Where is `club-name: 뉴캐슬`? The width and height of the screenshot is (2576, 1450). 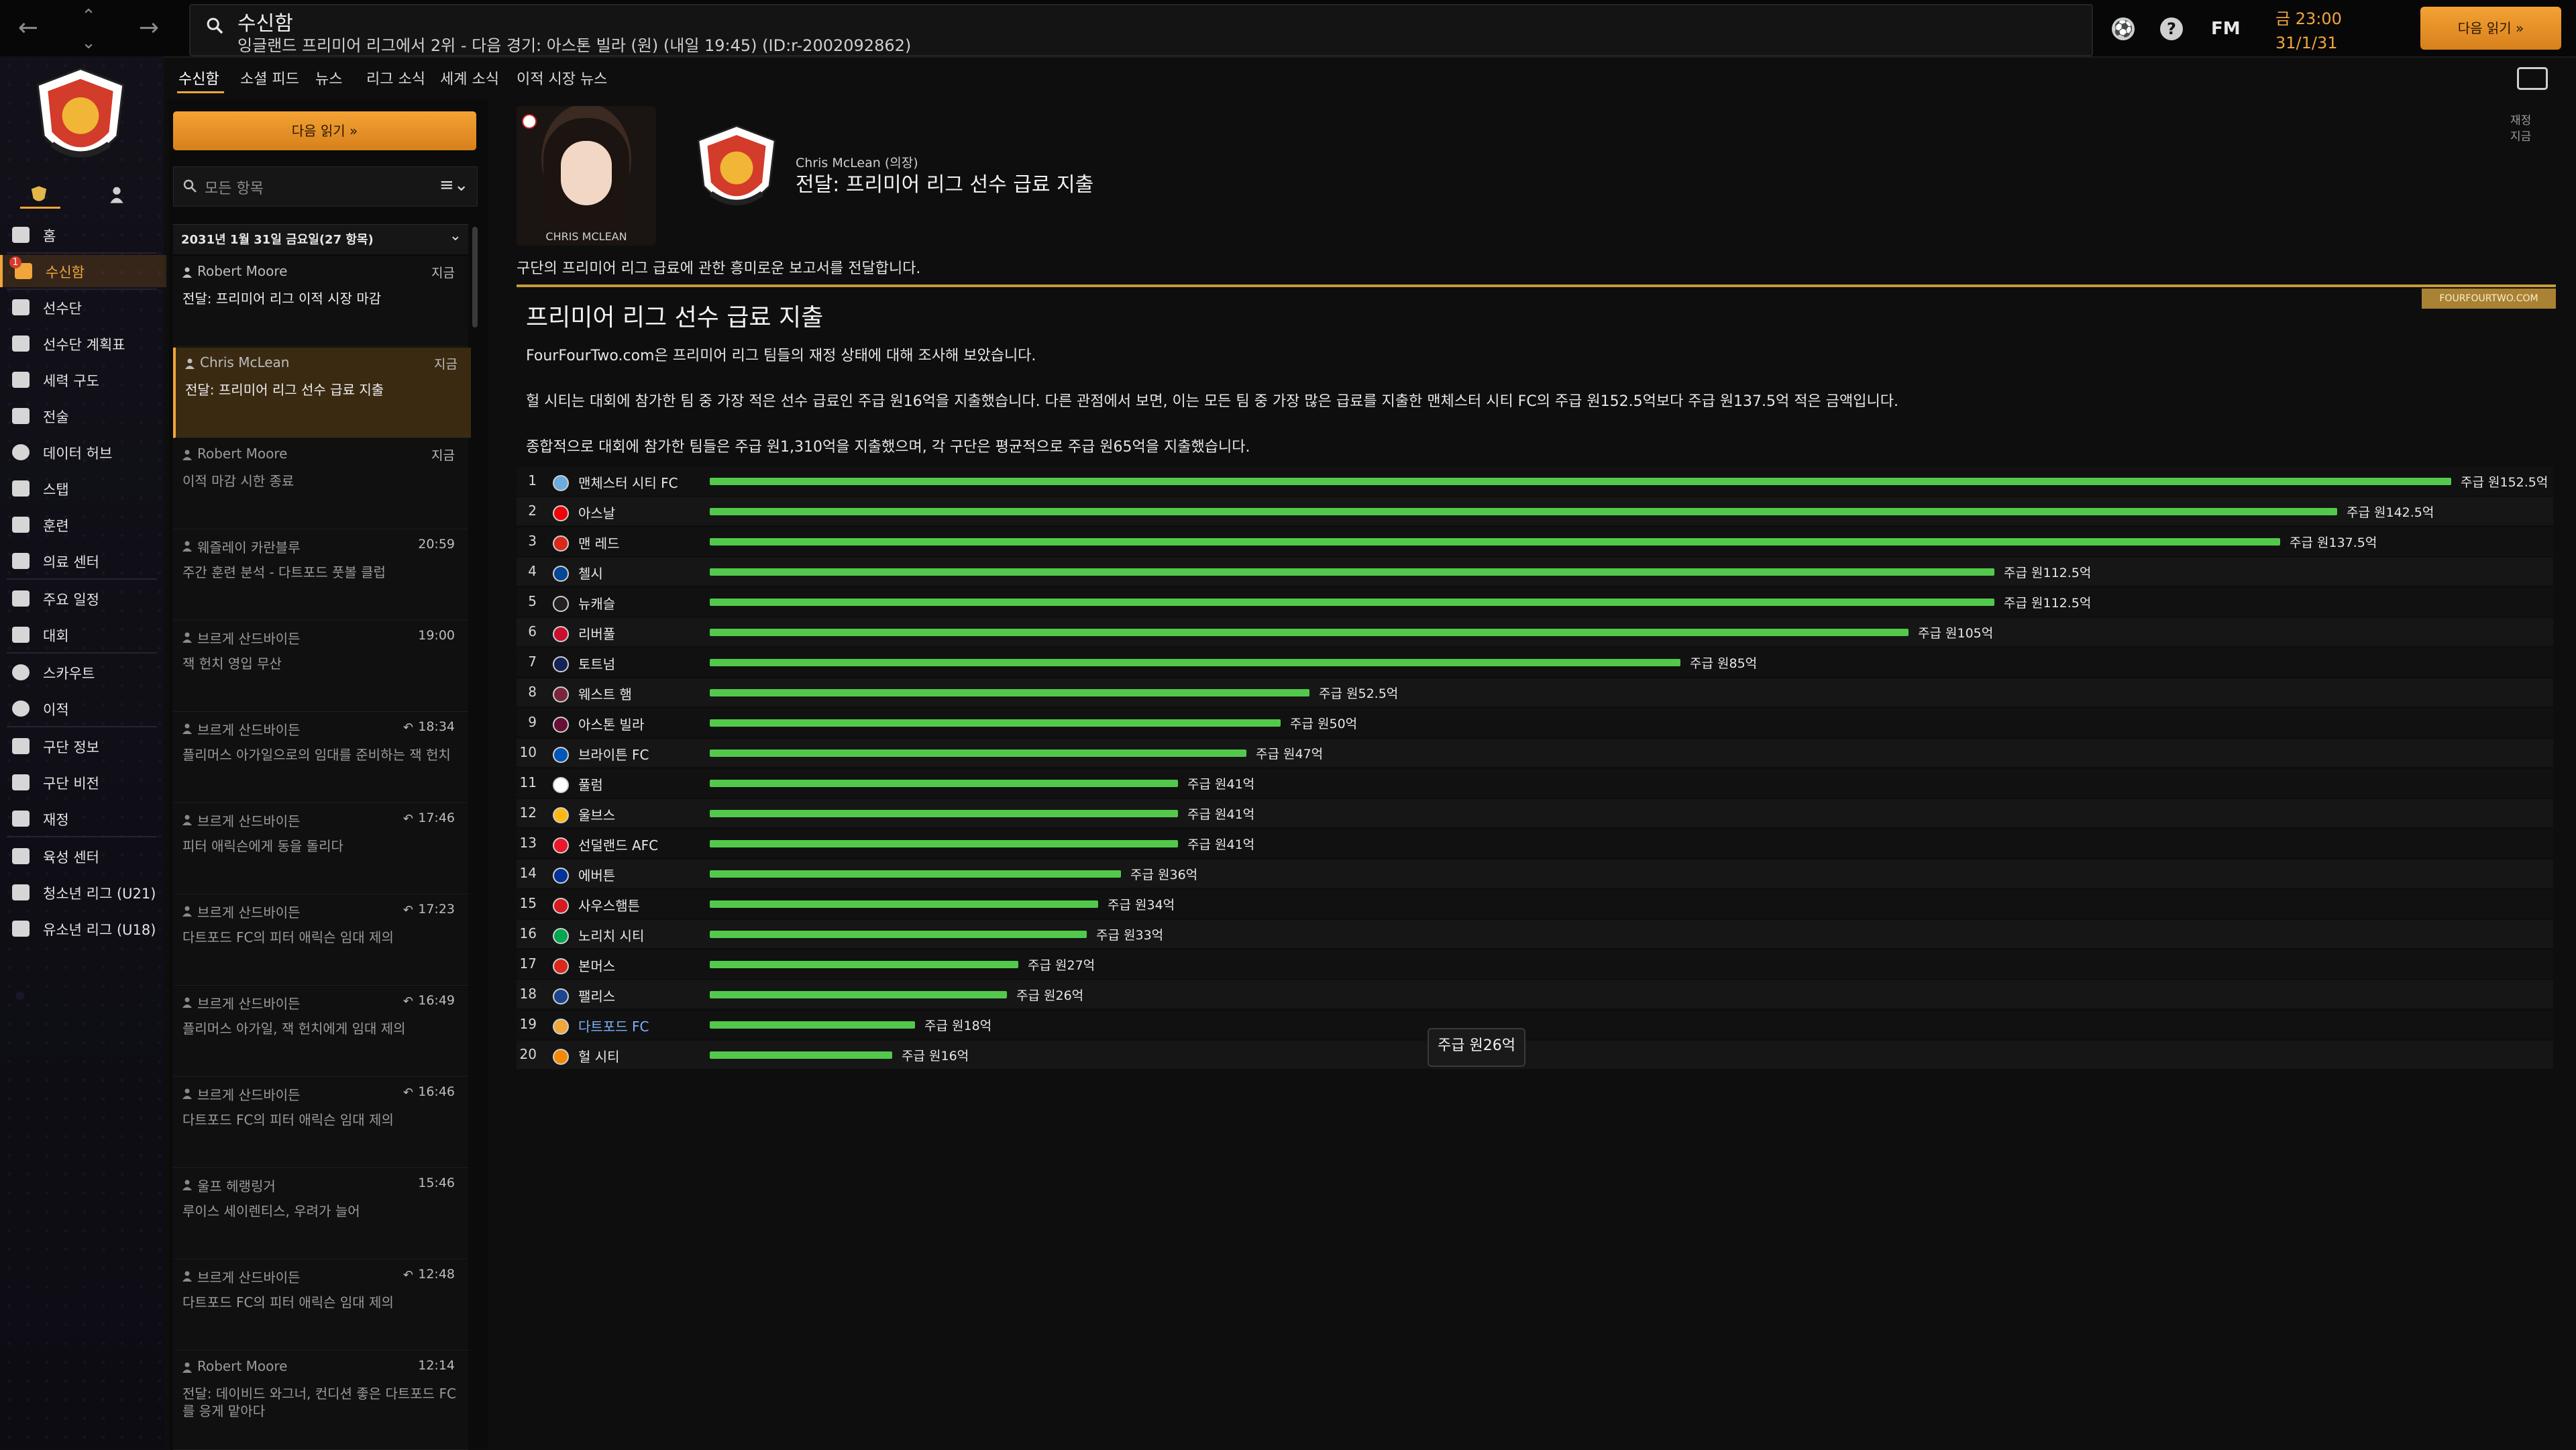
club-name: 뉴캐슬 is located at coordinates (597, 604).